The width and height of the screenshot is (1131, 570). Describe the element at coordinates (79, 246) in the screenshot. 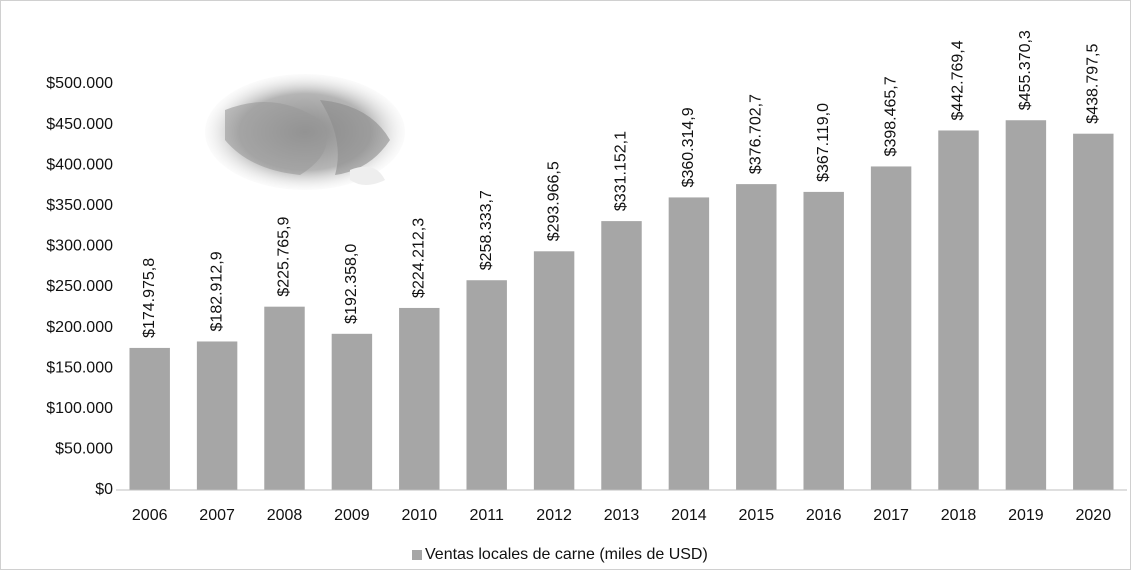

I see `y-tick-label: $300.000` at that location.